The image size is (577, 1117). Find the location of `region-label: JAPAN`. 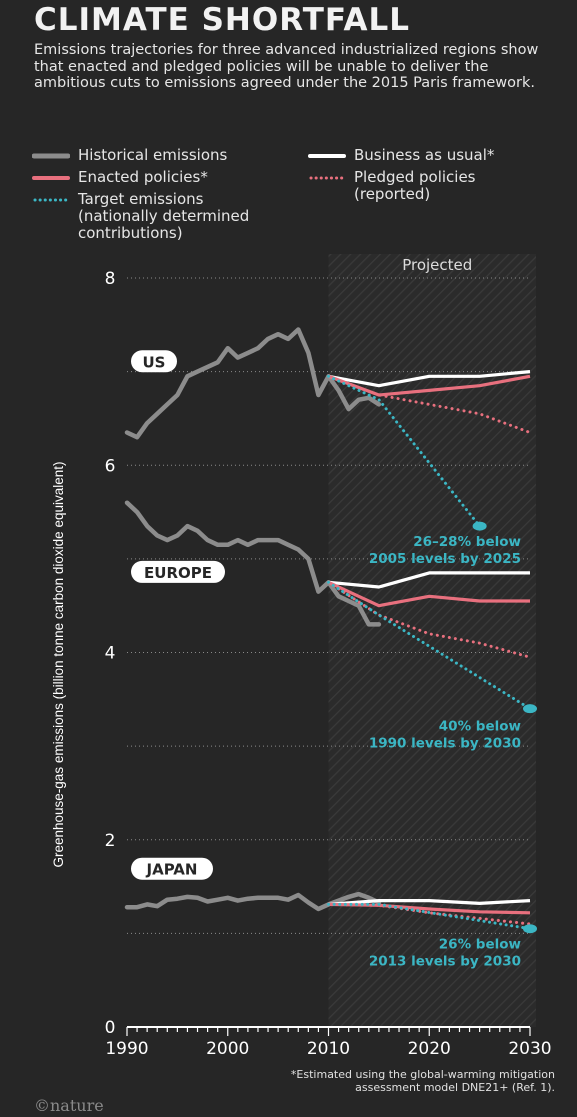

region-label: JAPAN is located at coordinates (172, 870).